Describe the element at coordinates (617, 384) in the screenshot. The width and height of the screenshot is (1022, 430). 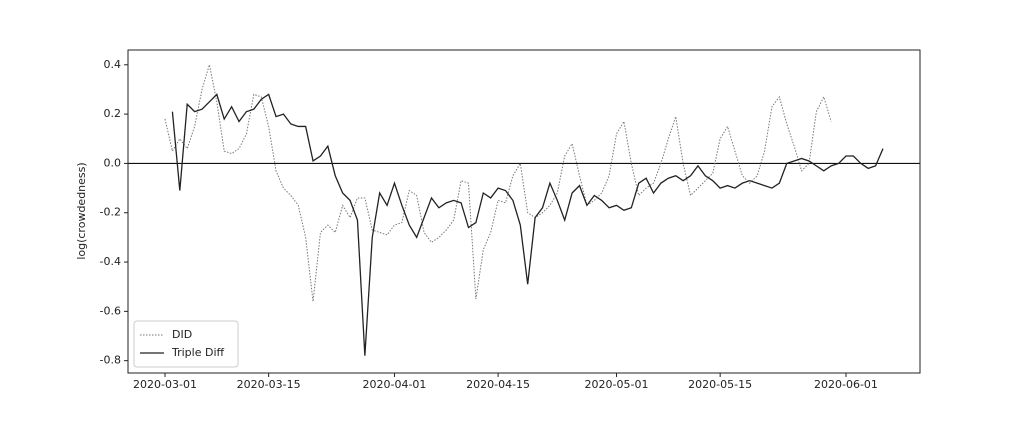
I see `x-tick-label: 2020-05-01` at that location.